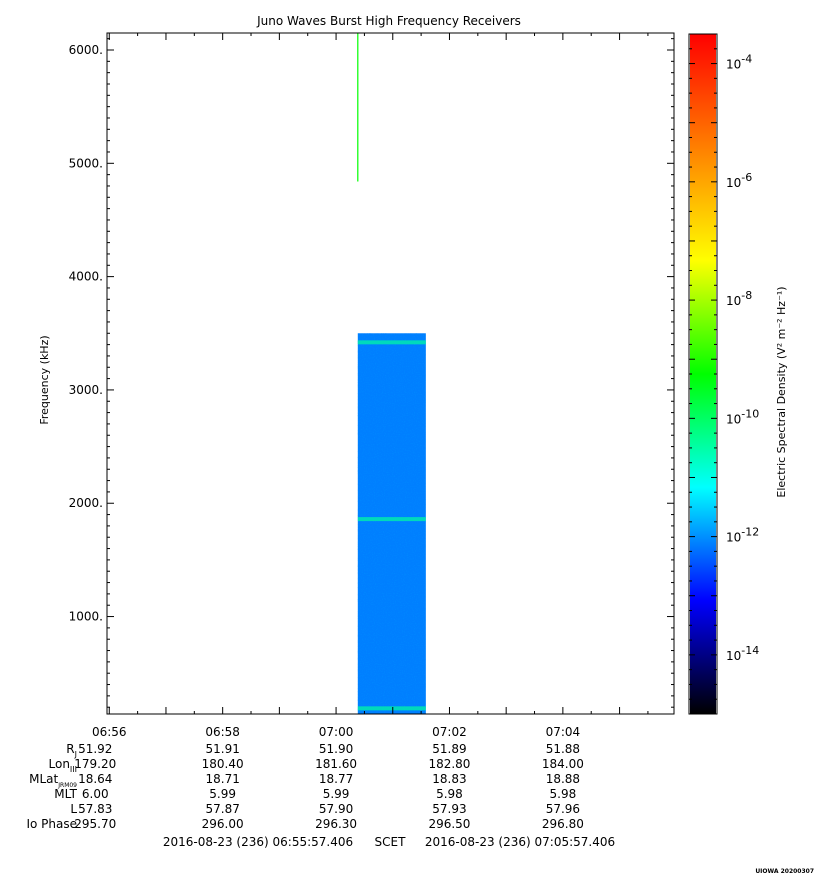 The height and width of the screenshot is (880, 815). I want to click on ephemeris-value: 57.96, so click(563, 809).